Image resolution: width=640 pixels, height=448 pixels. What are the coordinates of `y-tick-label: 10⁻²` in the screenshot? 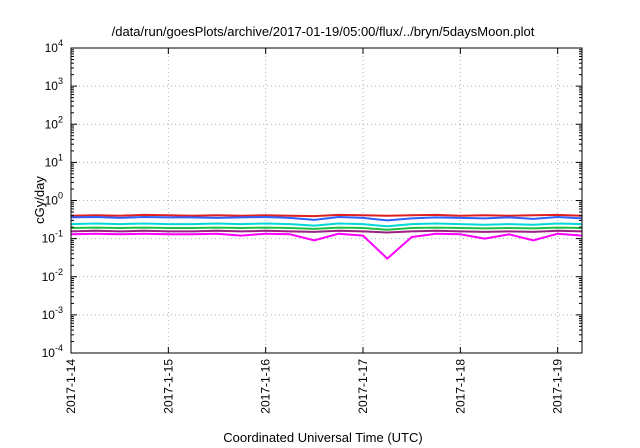 It's located at (52, 275).